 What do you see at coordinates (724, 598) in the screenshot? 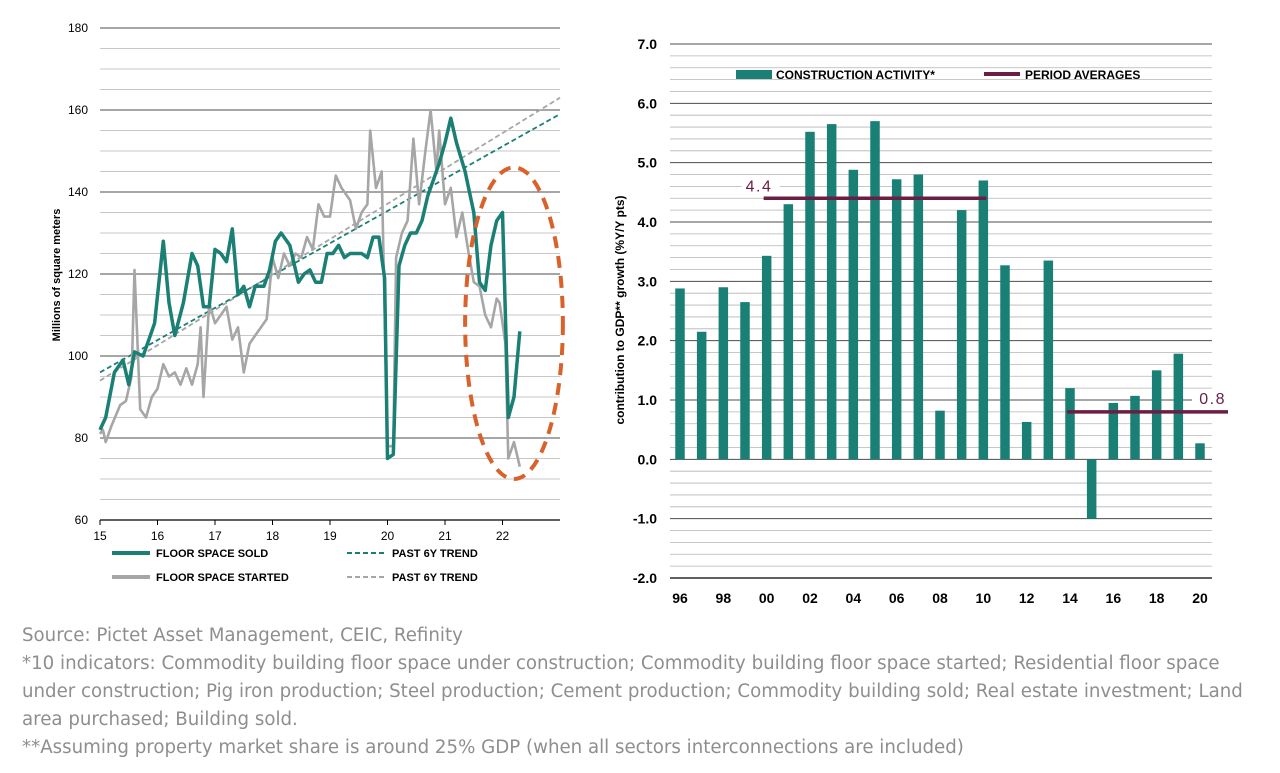
I see `x-tick-label: 98` at bounding box center [724, 598].